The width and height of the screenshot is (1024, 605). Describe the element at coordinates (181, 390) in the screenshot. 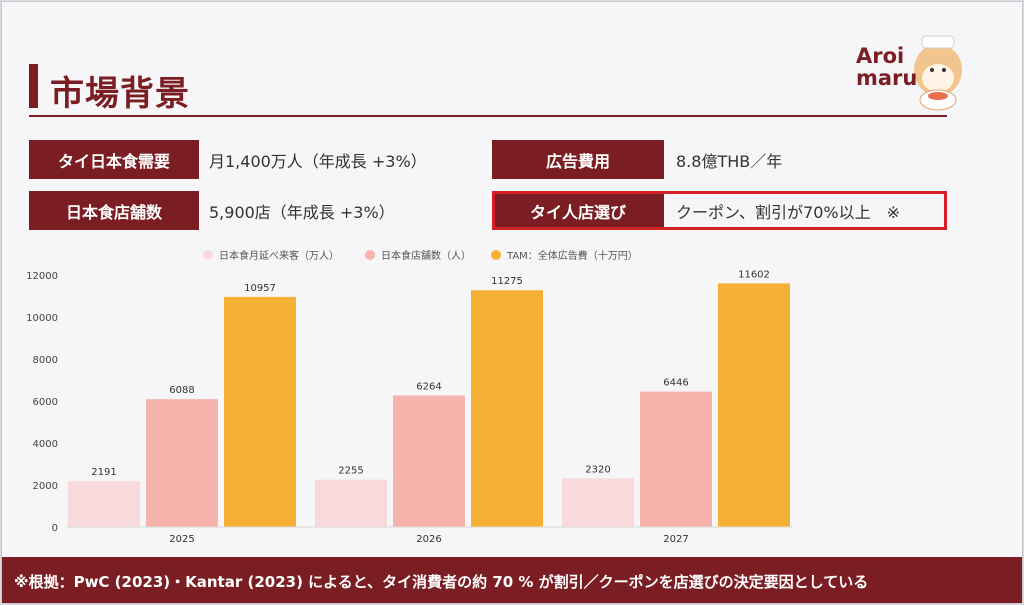

I see `bar-value-label: 6088` at that location.